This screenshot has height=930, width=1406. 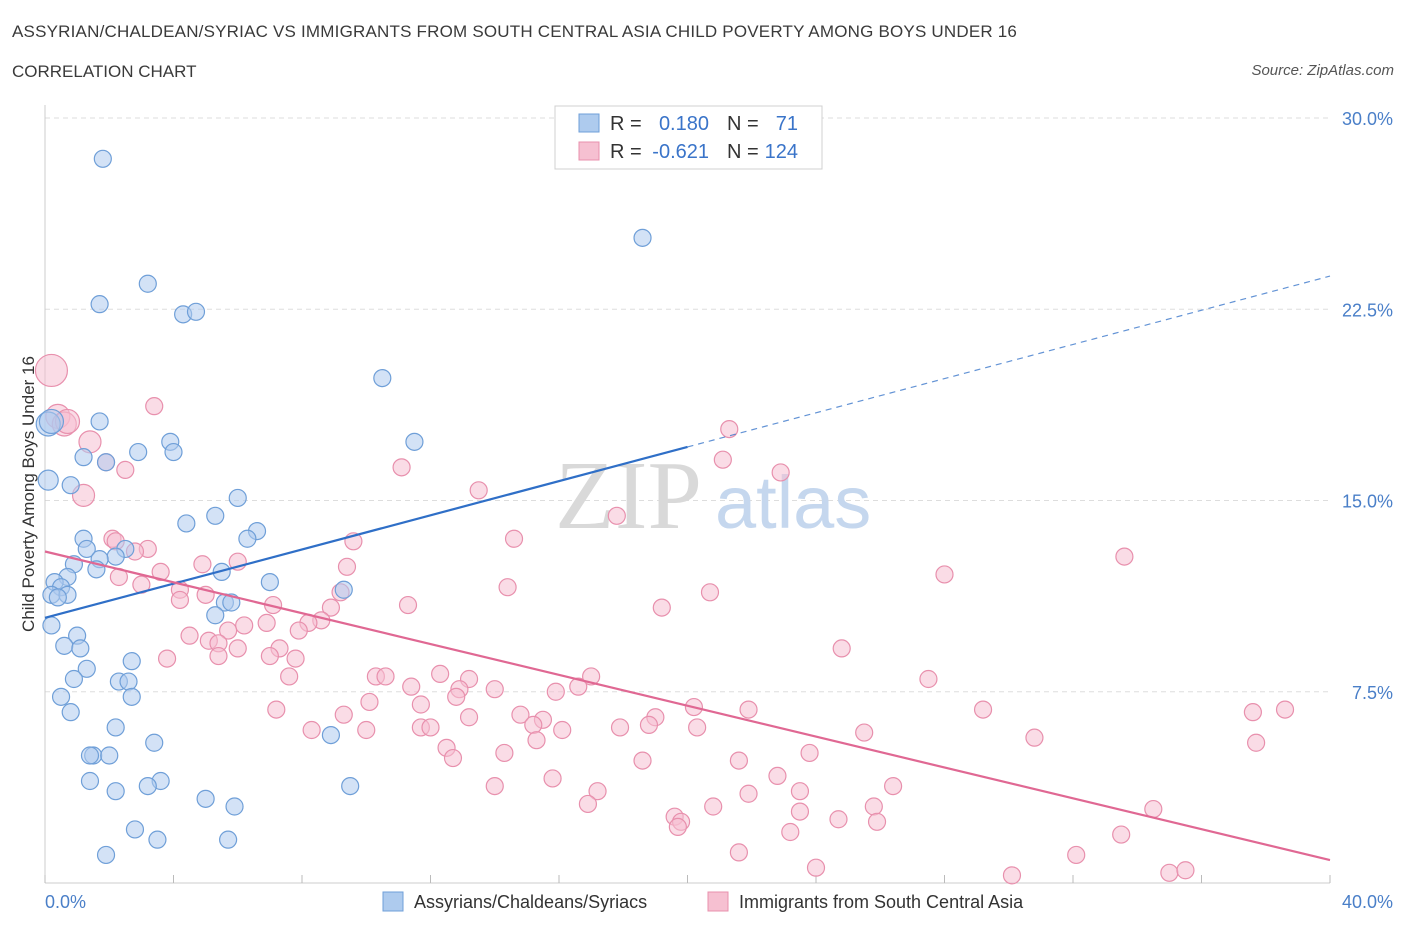 I want to click on stats-r-label-1: R =, so click(x=626, y=124).